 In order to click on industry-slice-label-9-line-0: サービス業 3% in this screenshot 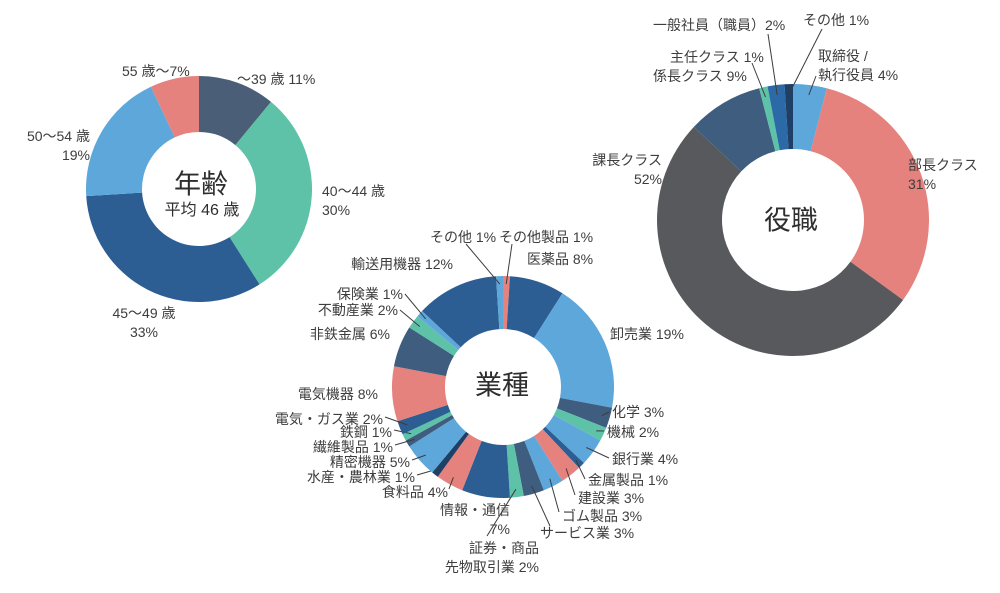, I will do `click(587, 533)`.